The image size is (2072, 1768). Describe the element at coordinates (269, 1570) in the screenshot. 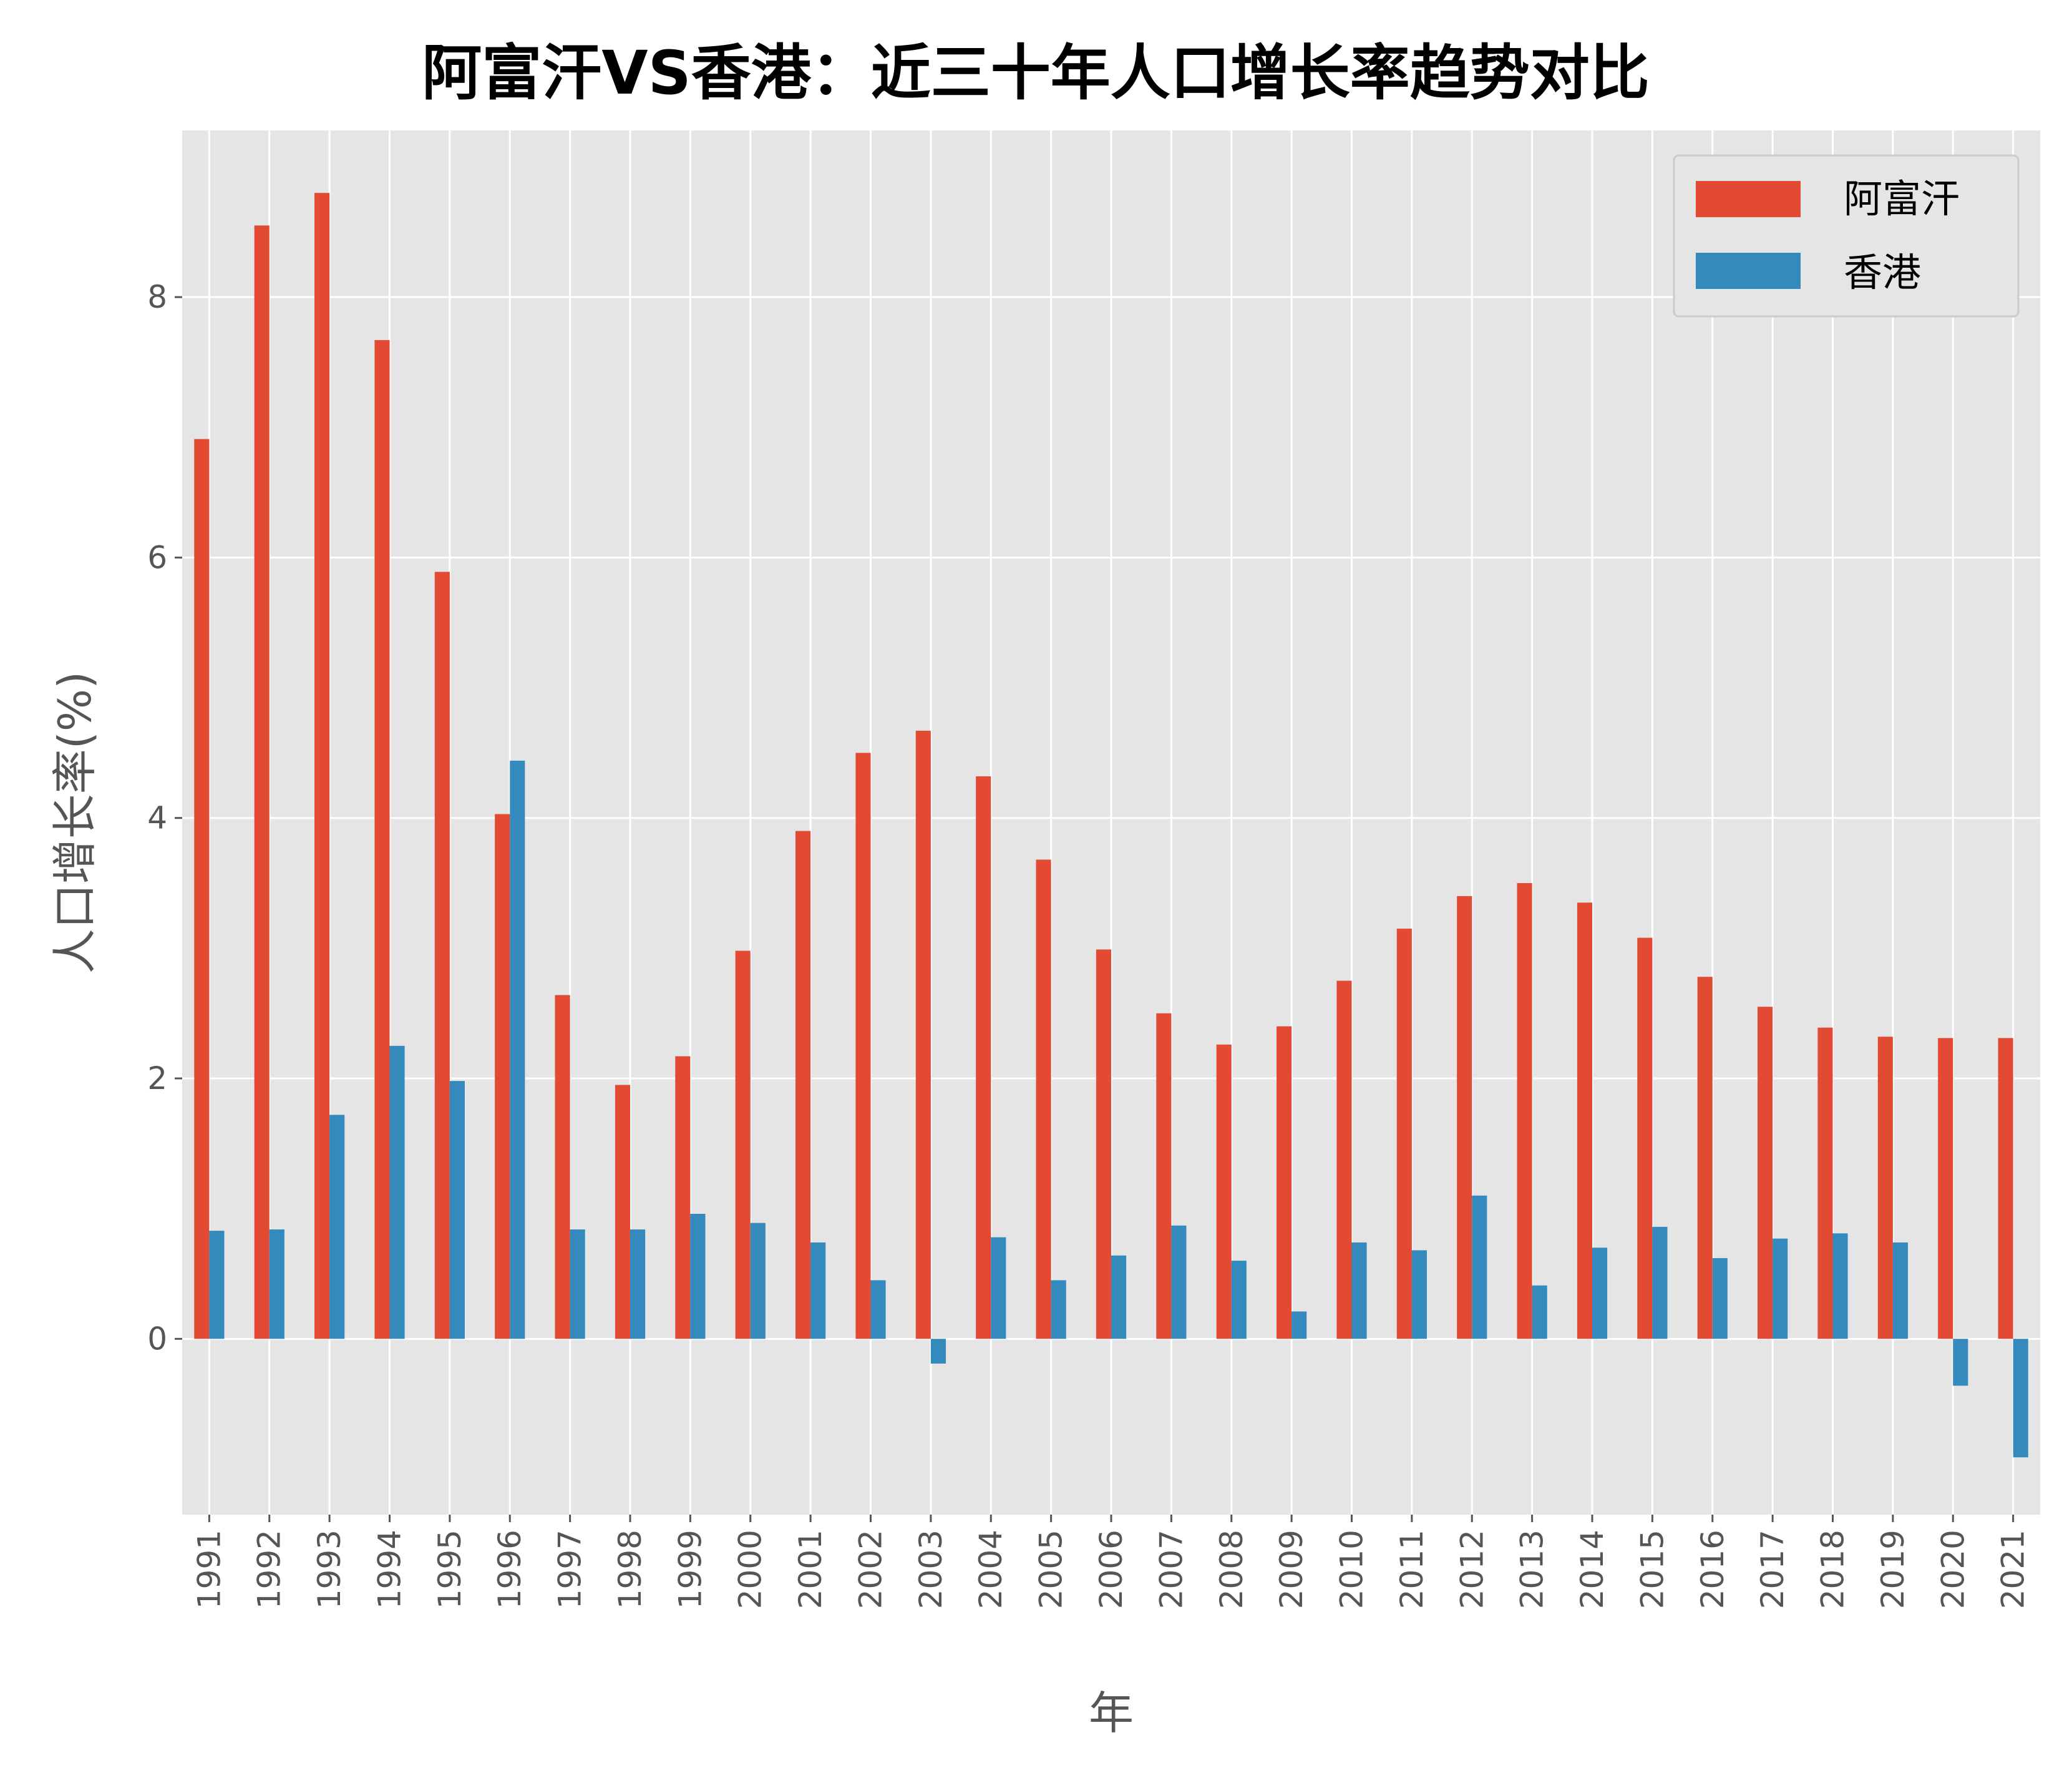

I see `x-tick-label: 1992` at that location.